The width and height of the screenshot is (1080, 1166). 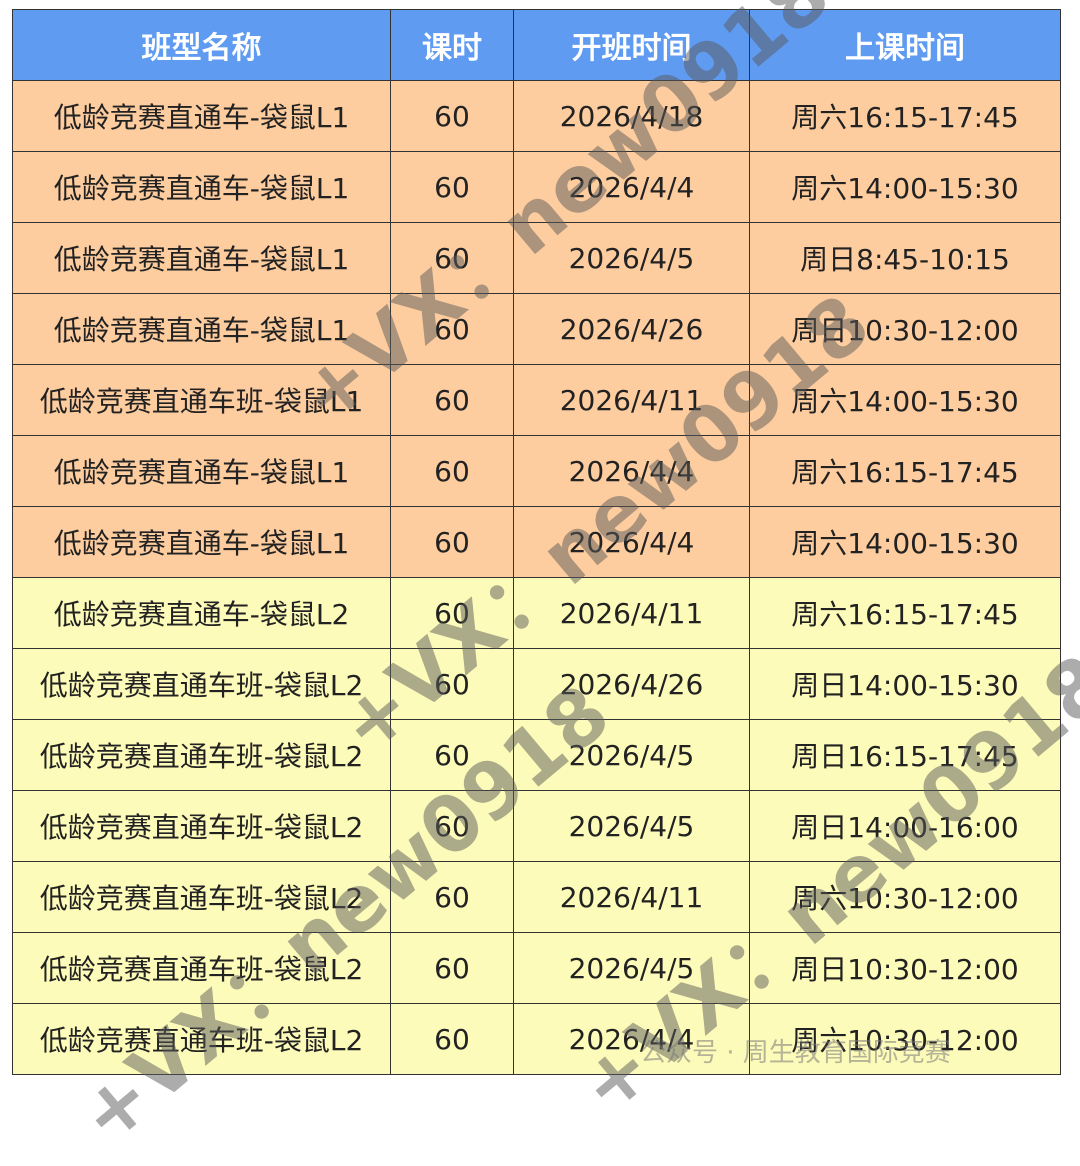 I want to click on table-row: 低龄竞赛直通车班-袋鼠L1 60 2026/4/11 周六14:00-15:30, so click(x=536, y=400).